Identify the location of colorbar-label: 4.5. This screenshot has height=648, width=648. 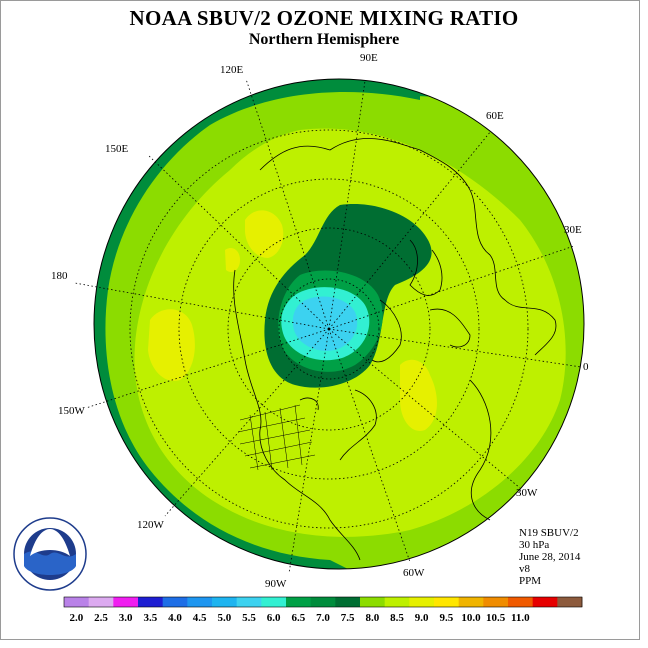
(200, 618).